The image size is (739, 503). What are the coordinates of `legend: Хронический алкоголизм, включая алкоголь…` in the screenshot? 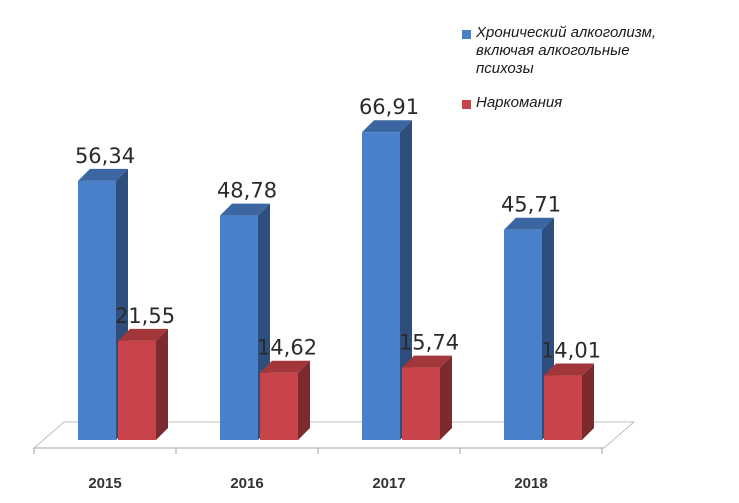 It's located at (597, 76).